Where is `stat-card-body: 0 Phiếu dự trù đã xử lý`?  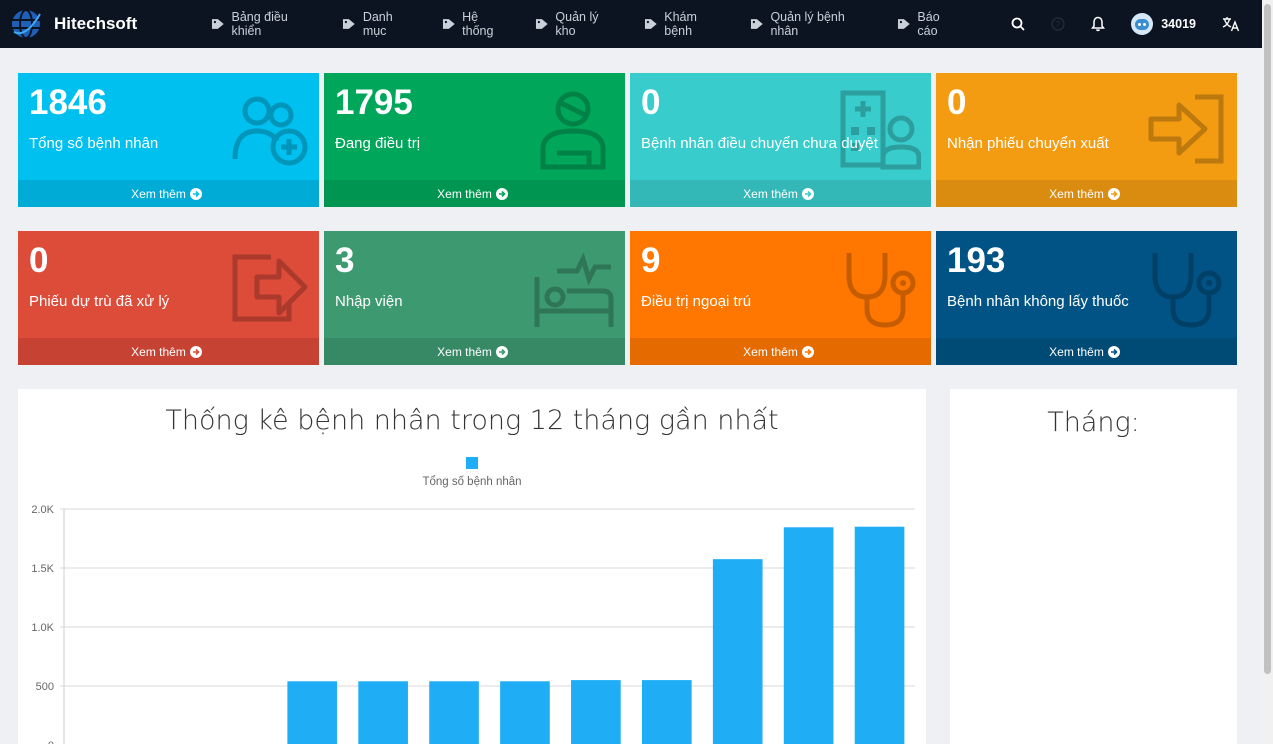
stat-card-body: 0 Phiếu dự trù đã xử lý is located at coordinates (168, 284).